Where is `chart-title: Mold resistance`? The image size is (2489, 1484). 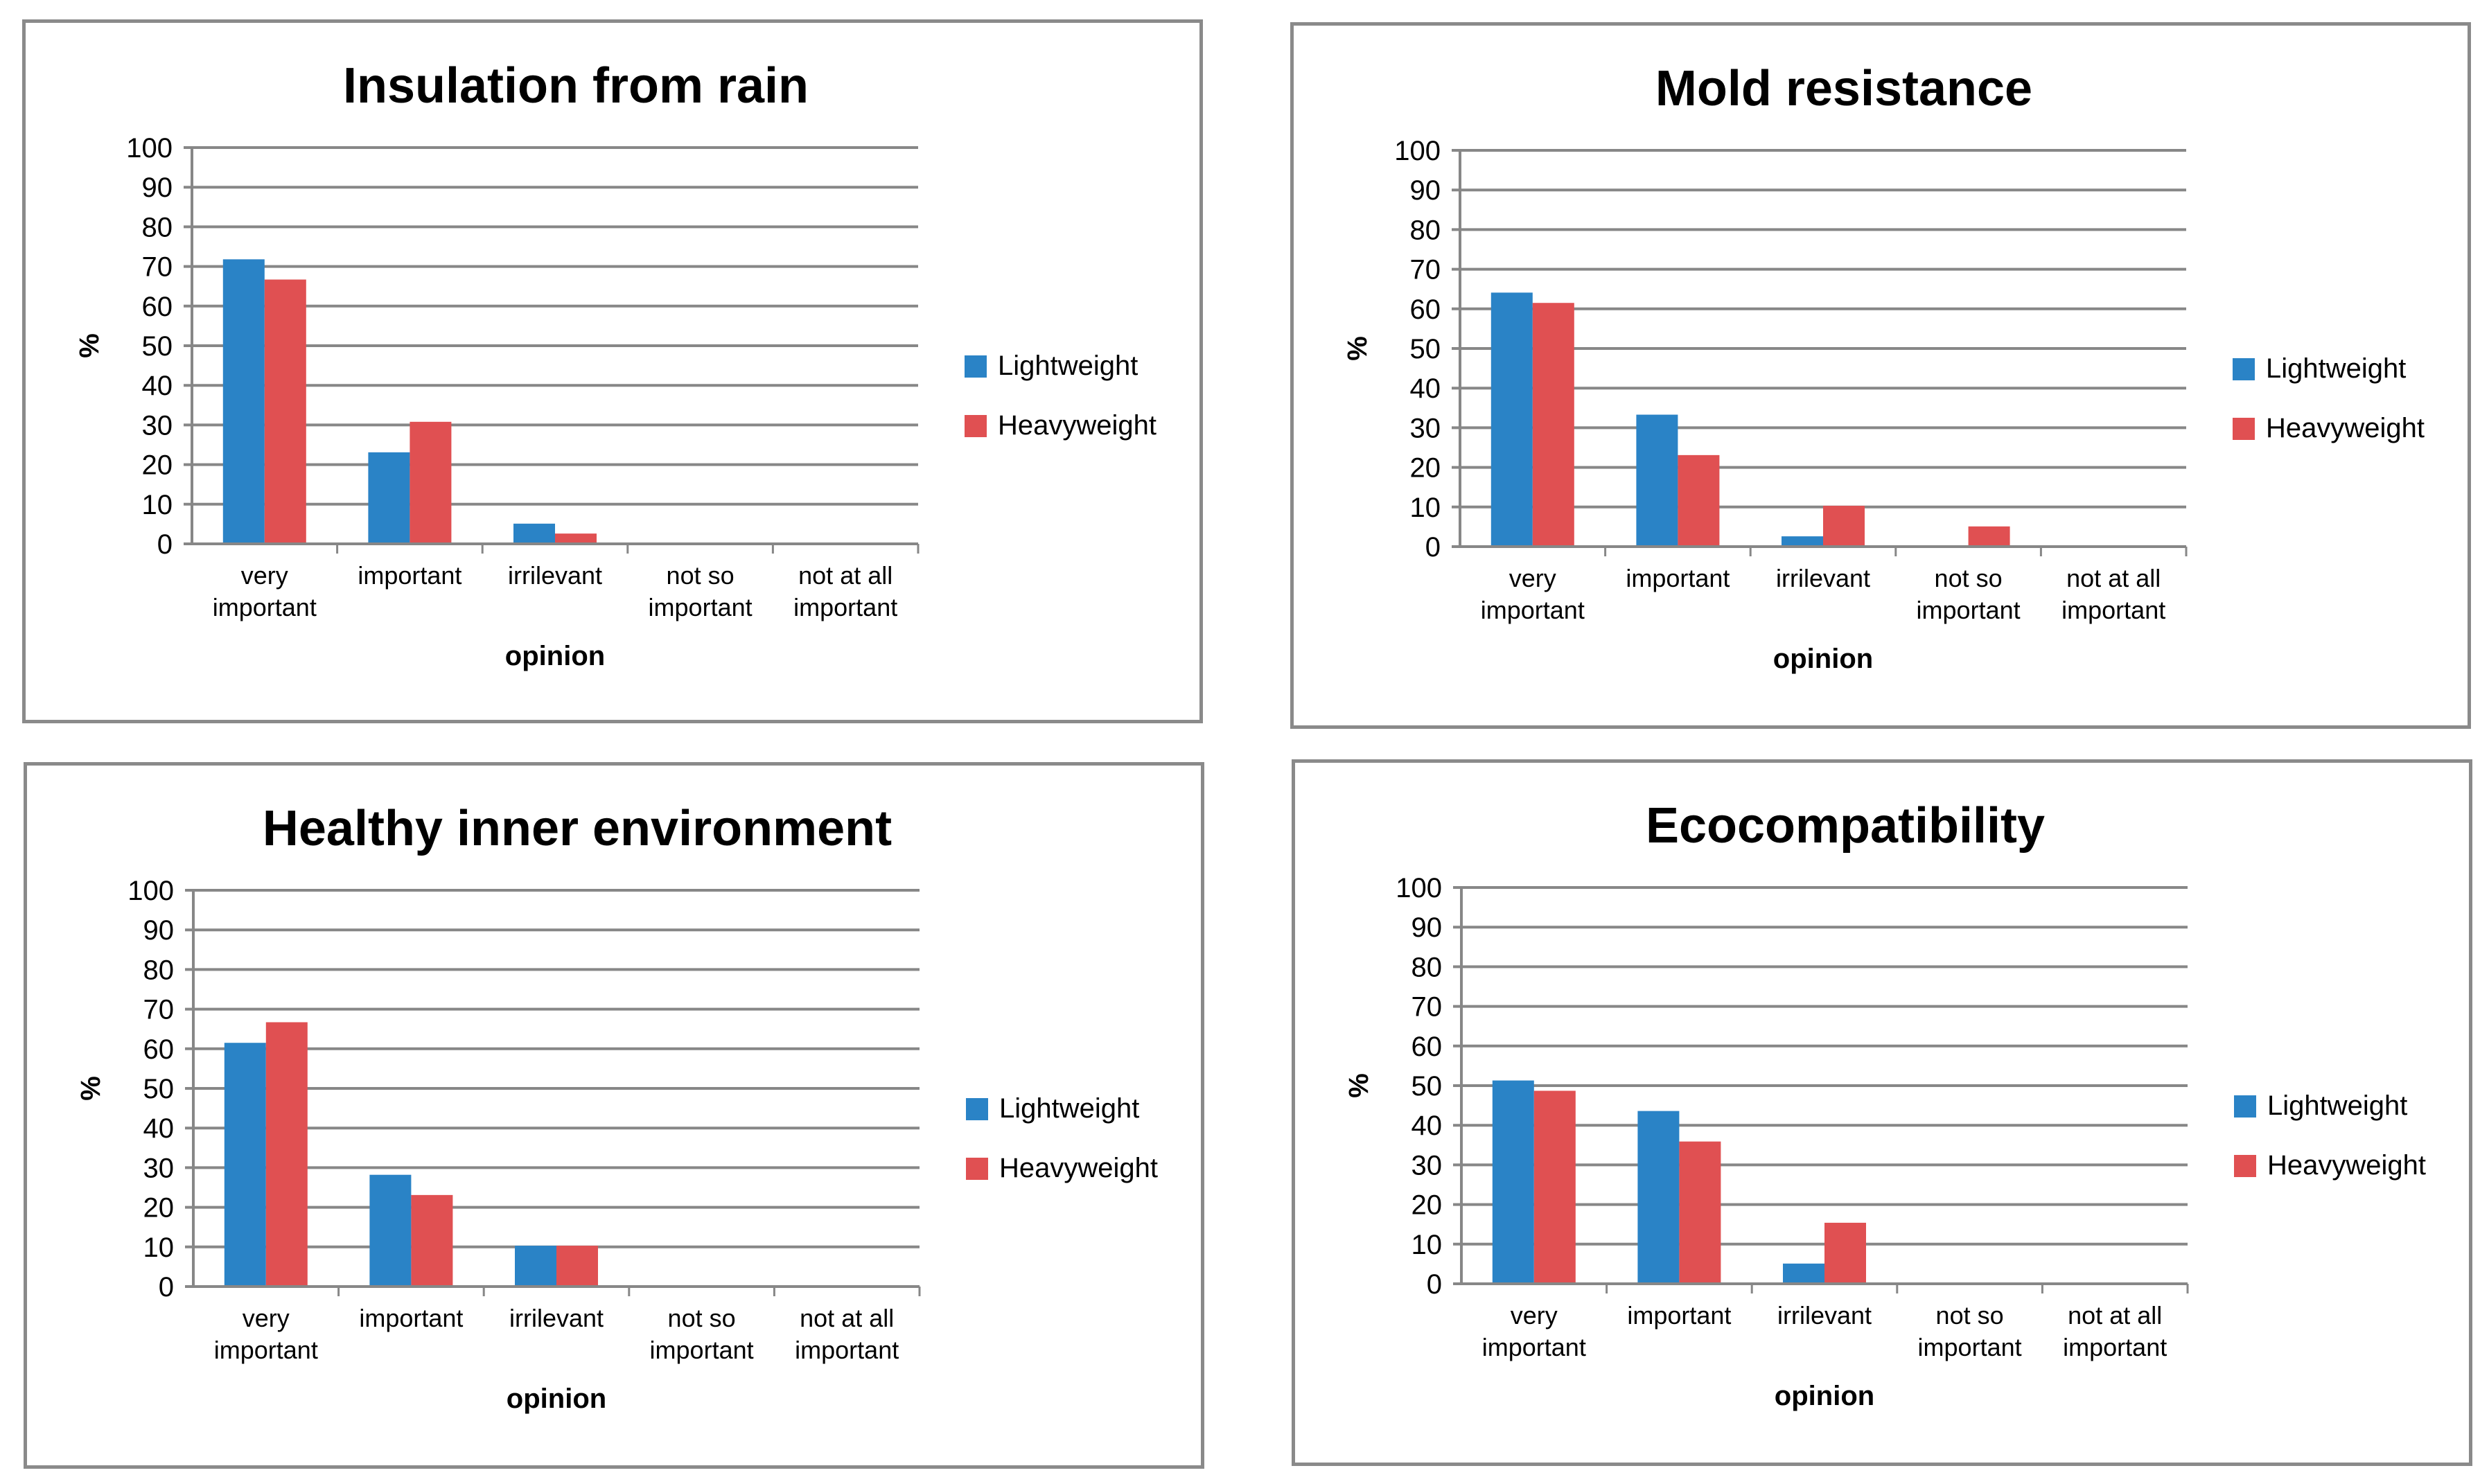 chart-title: Mold resistance is located at coordinates (1843, 88).